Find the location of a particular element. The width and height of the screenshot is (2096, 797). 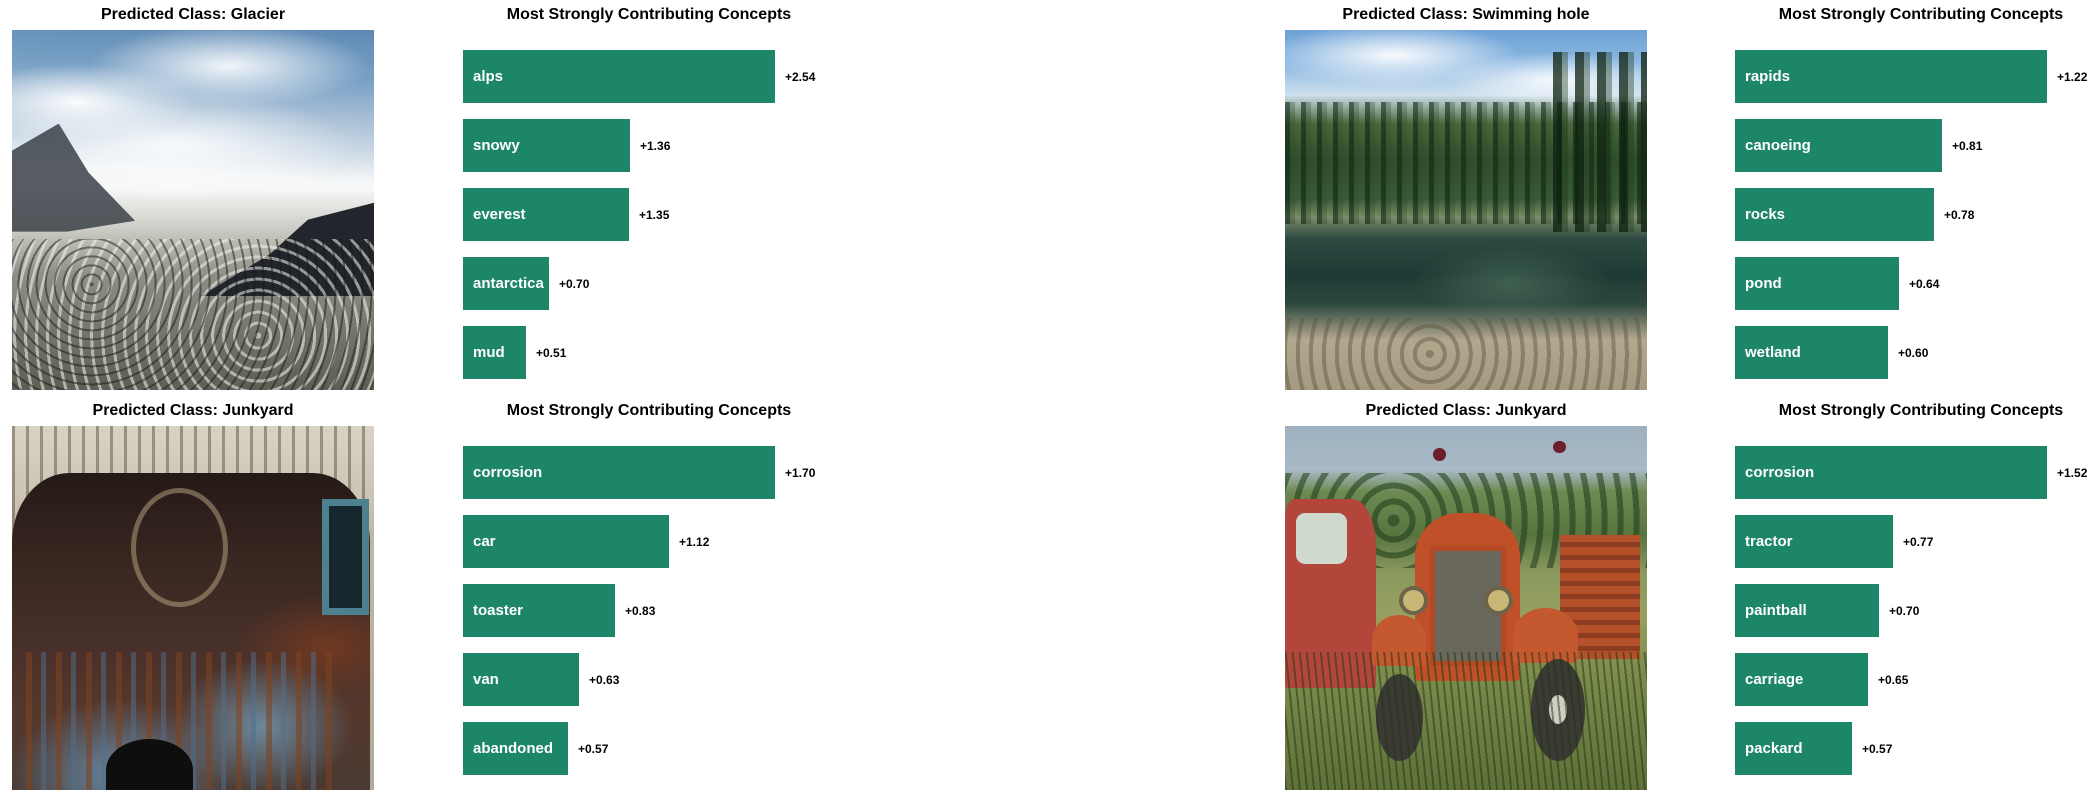

concept-label: van is located at coordinates (486, 679).